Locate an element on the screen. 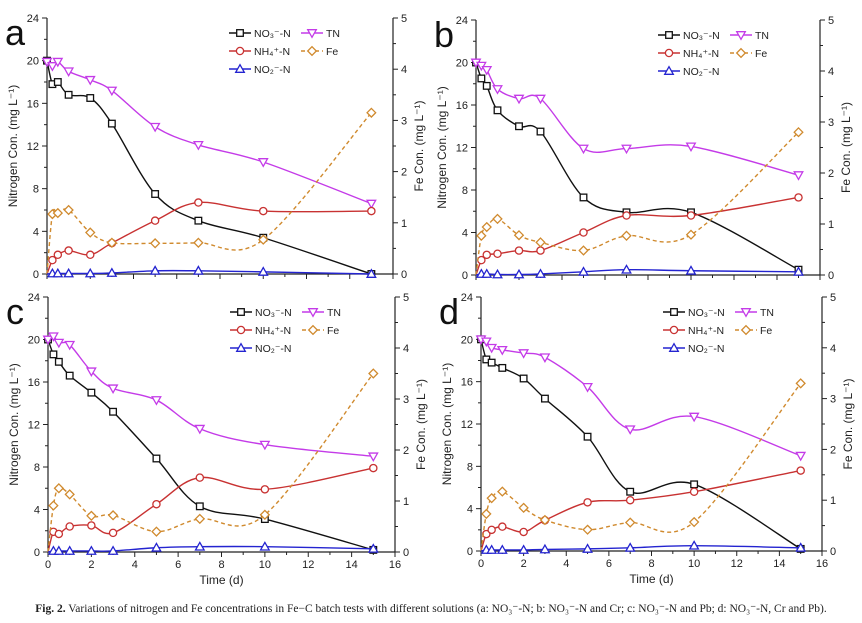  y2-tick-label: 0 is located at coordinates (406, 553).